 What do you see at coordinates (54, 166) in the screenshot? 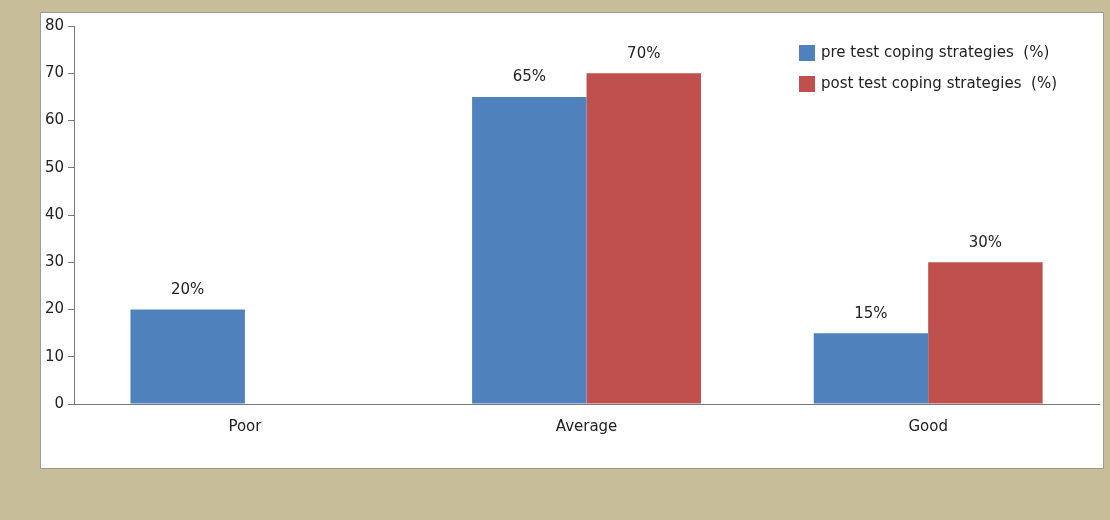
I see `y-tick-label: 50` at bounding box center [54, 166].